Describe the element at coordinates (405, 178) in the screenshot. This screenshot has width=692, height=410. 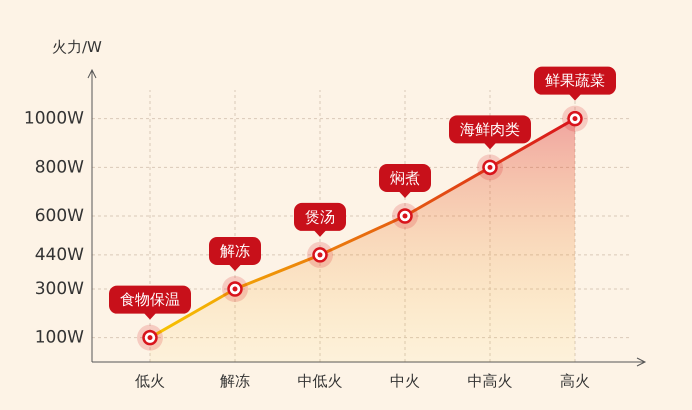
I see `annotation: 焖煮` at that location.